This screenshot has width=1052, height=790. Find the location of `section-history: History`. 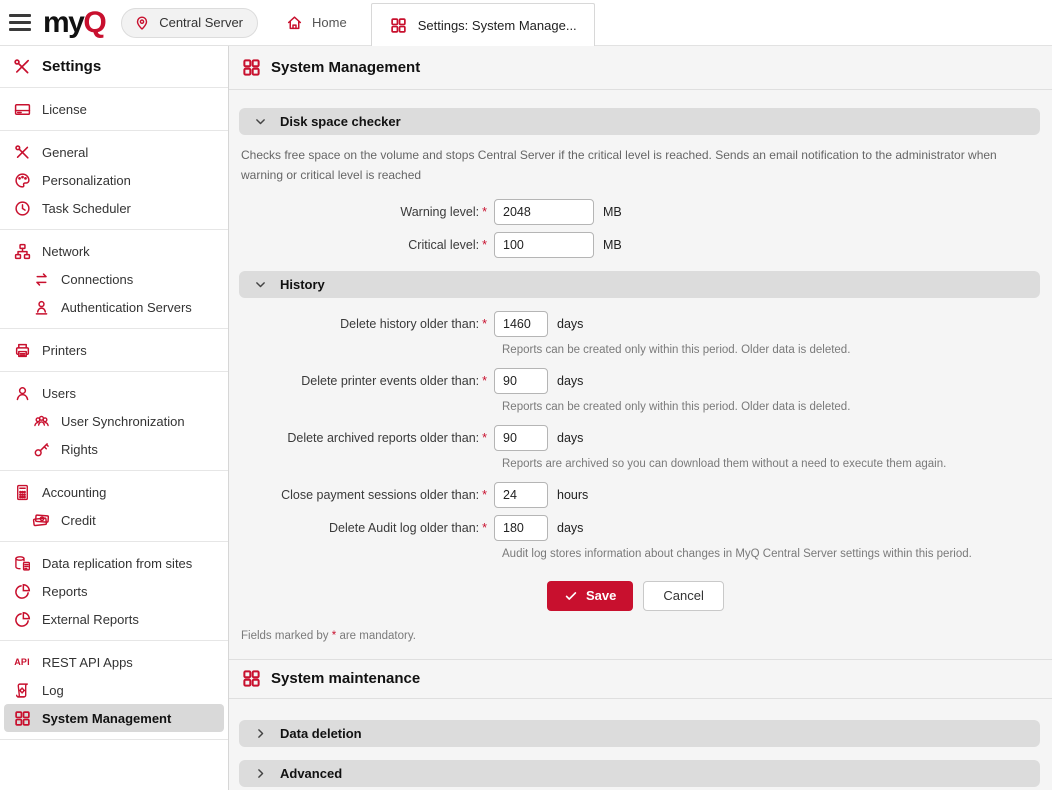

section-history: History is located at coordinates (639, 284).